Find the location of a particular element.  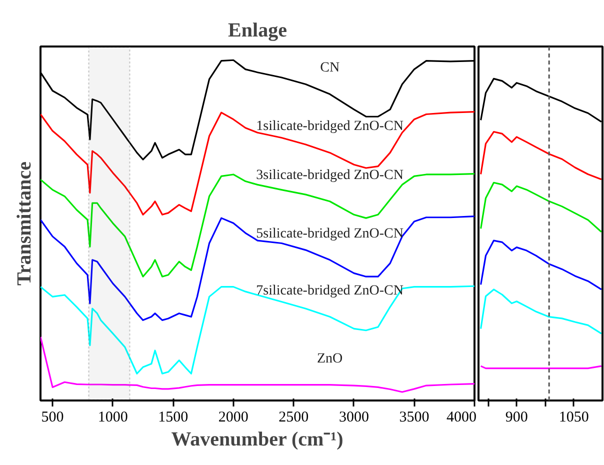

series-label: 5silicate-bridged ZnO-CN is located at coordinates (330, 234).